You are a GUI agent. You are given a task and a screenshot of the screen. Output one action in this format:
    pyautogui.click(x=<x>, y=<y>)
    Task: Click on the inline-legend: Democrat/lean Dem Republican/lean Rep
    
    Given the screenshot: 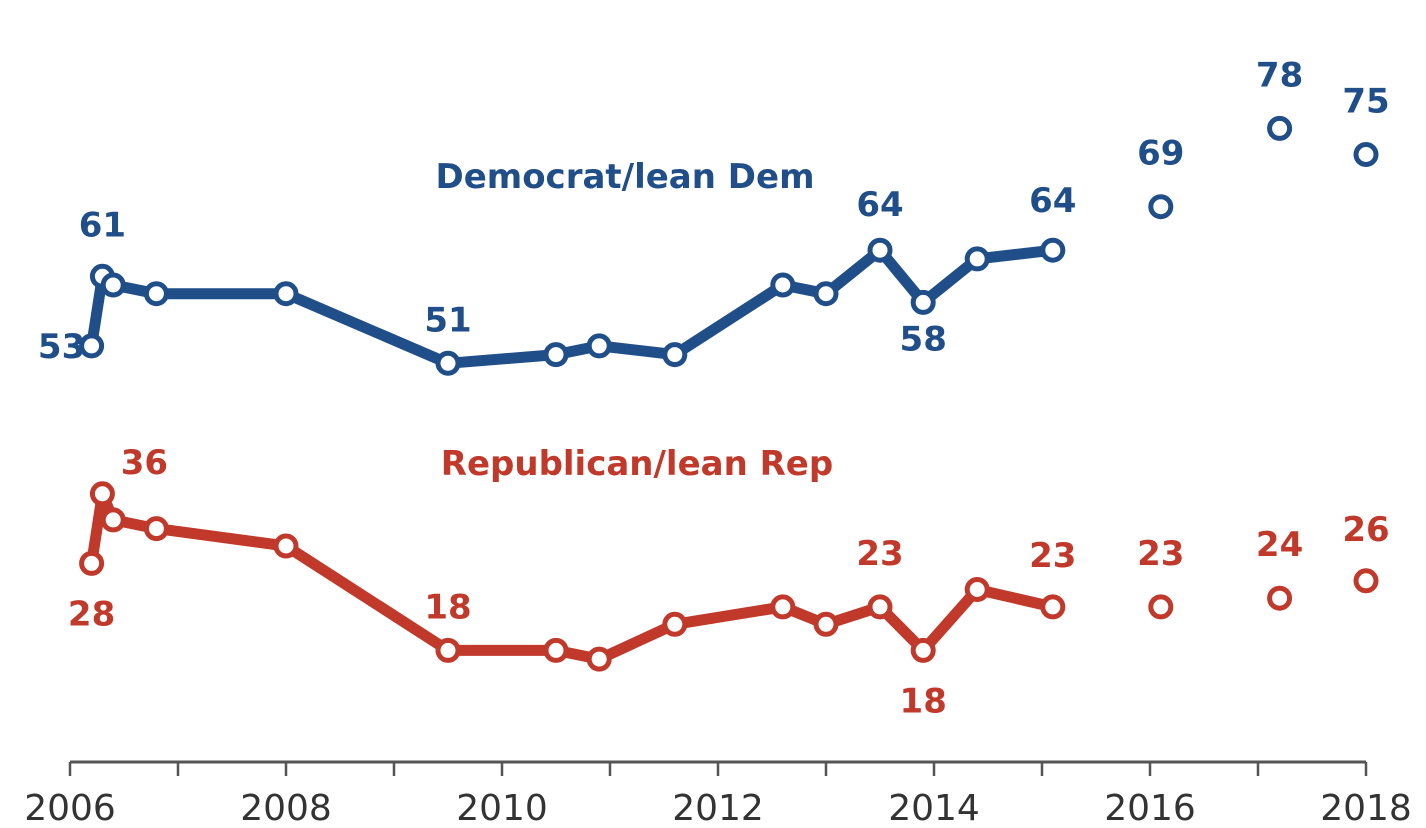 What is the action you would take?
    pyautogui.click(x=634, y=320)
    